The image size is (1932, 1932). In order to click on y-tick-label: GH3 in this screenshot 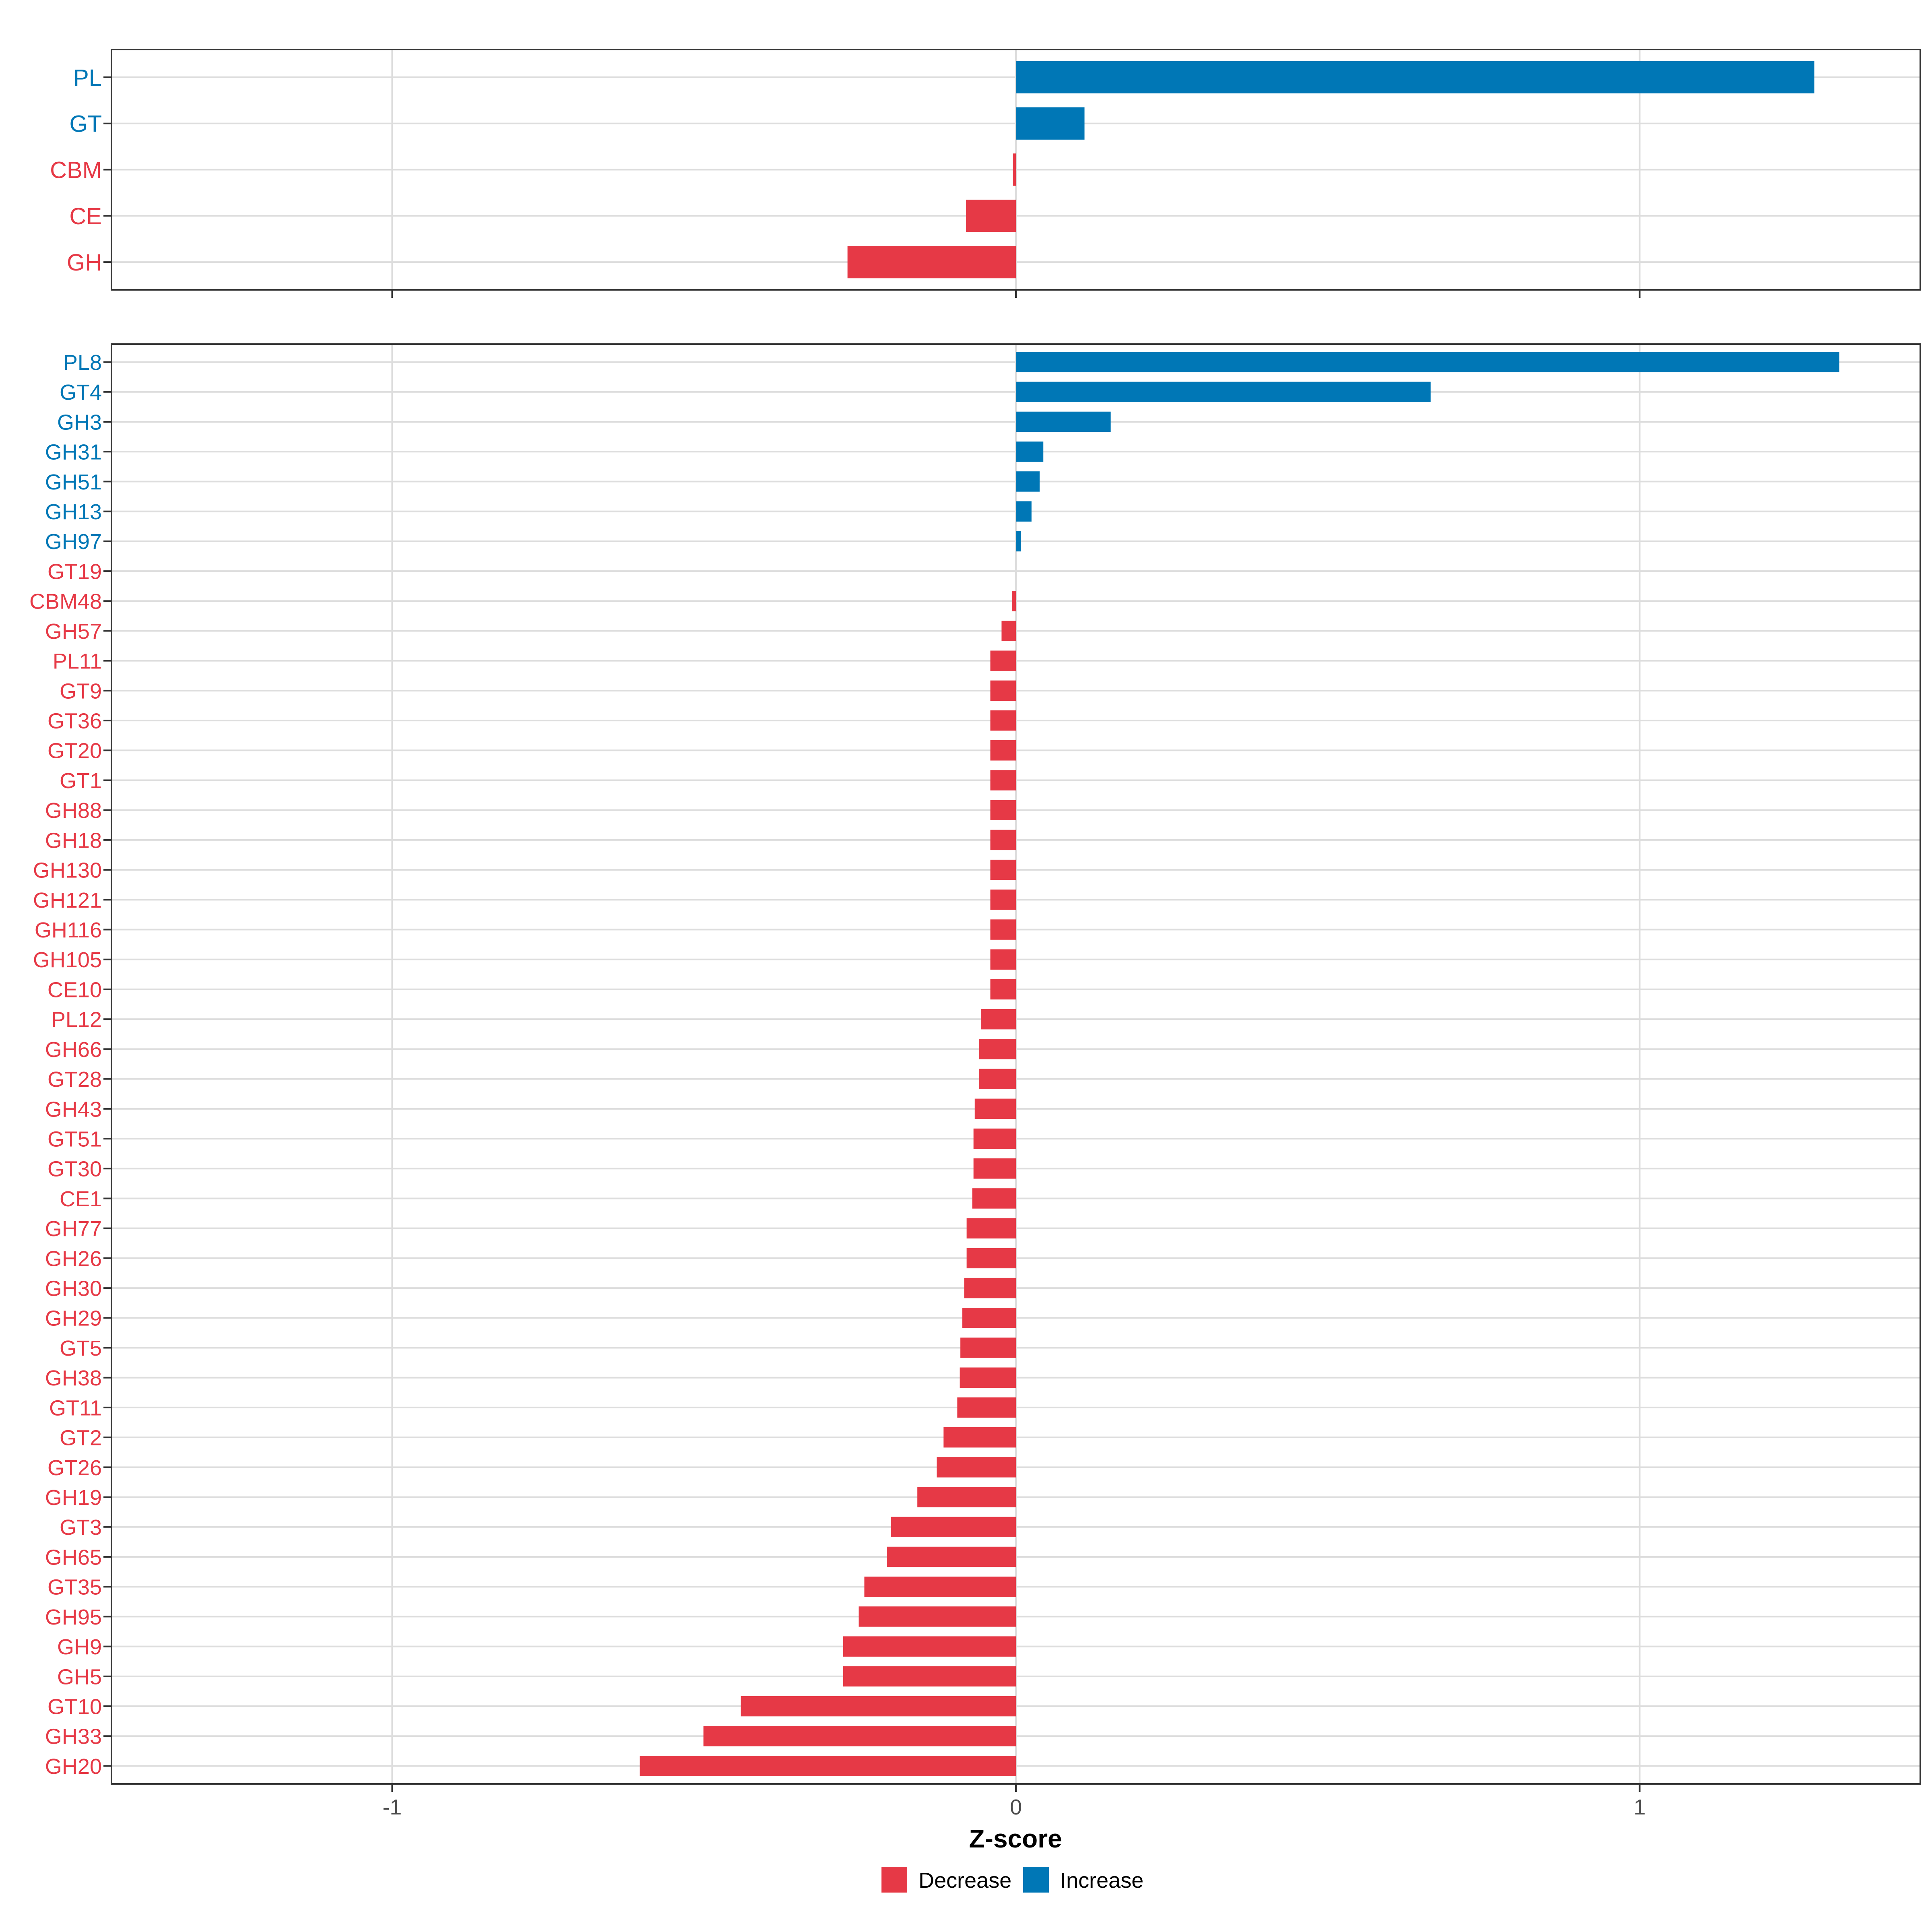, I will do `click(79, 422)`.